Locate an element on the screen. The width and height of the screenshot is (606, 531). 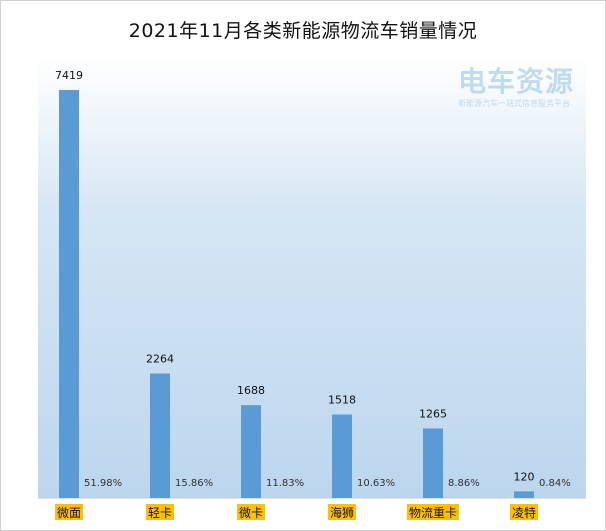
category-label: 微卡 is located at coordinates (251, 513).